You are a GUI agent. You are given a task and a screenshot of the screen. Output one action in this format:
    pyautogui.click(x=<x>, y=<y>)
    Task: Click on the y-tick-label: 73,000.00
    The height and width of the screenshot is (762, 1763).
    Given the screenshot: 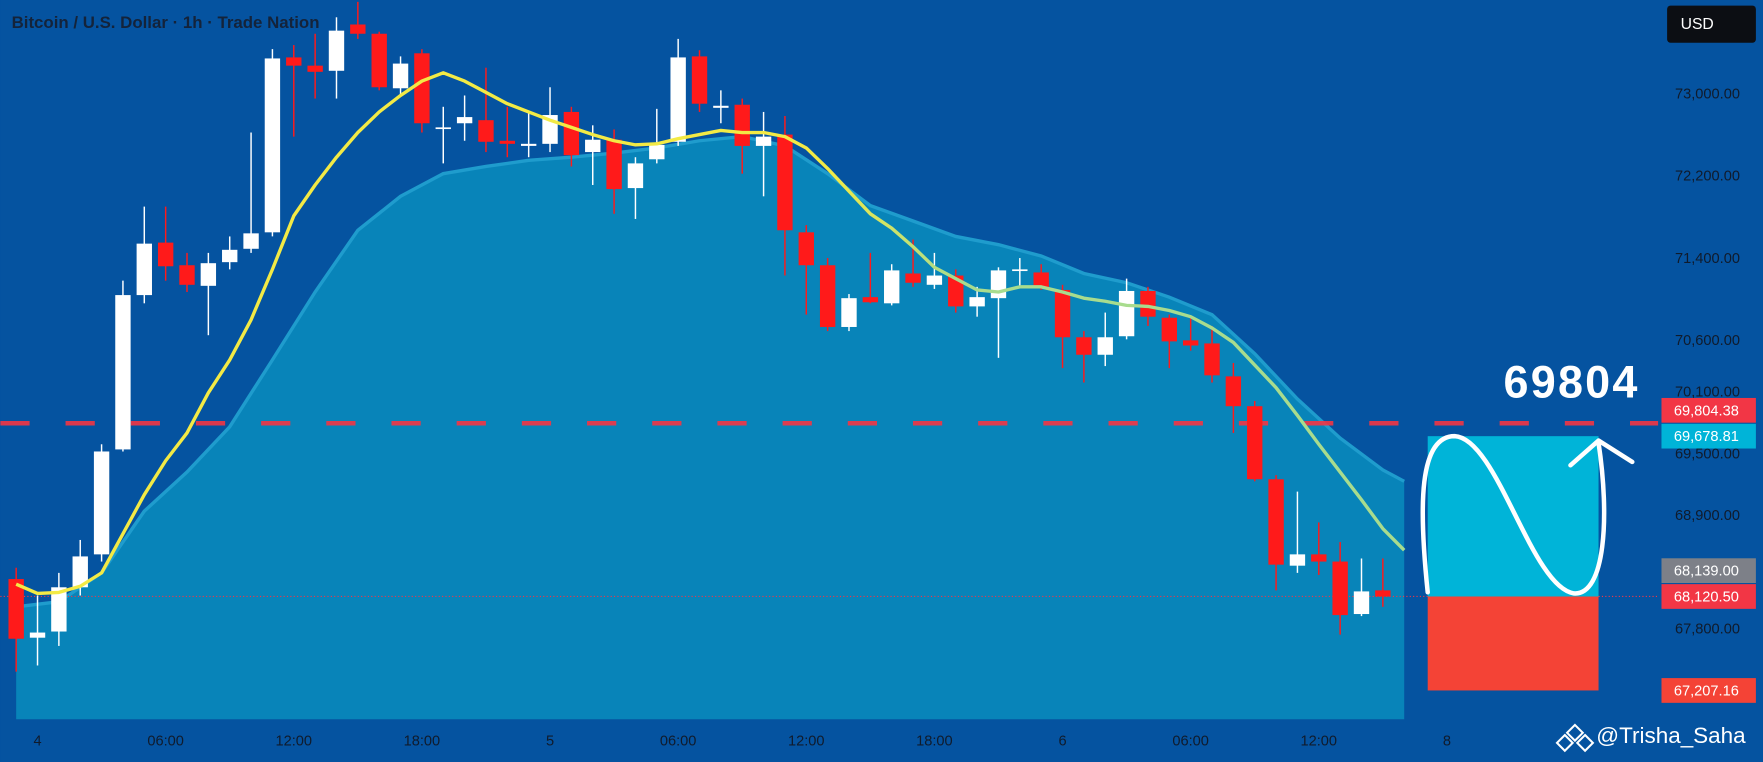 What is the action you would take?
    pyautogui.click(x=1707, y=94)
    